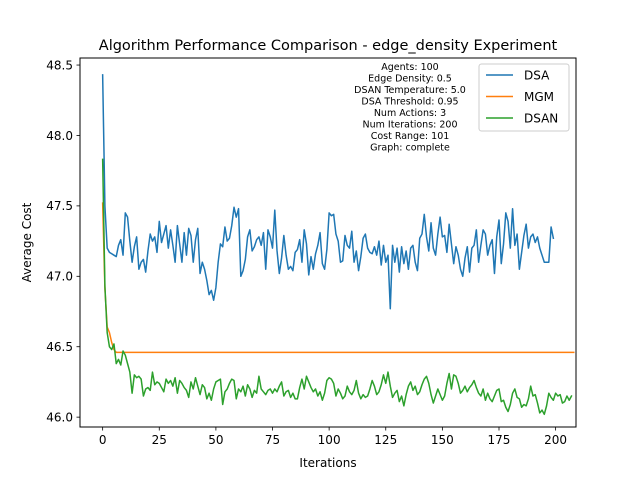 This screenshot has height=480, width=640. What do you see at coordinates (59, 347) in the screenshot?
I see `y-tick-label: 46.5` at bounding box center [59, 347].